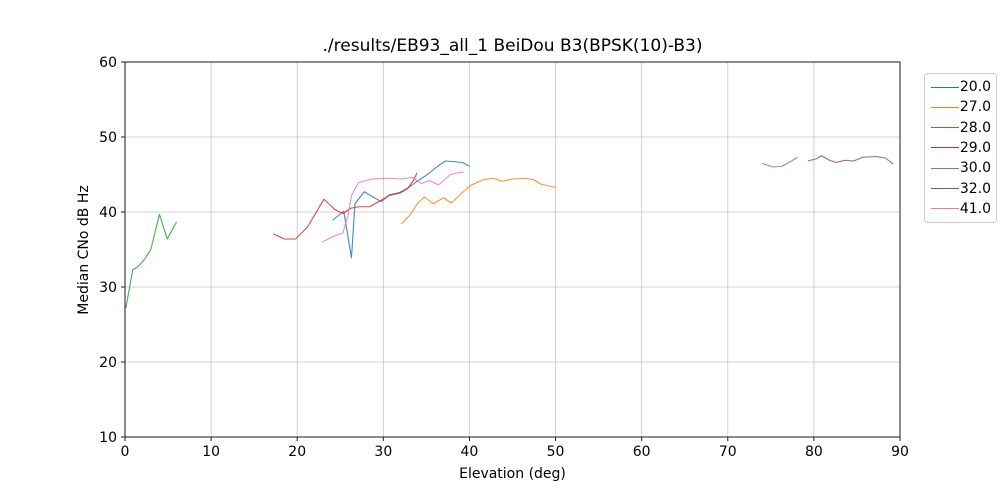 The width and height of the screenshot is (1000, 500). I want to click on y-tick-label: 10, so click(108, 438).